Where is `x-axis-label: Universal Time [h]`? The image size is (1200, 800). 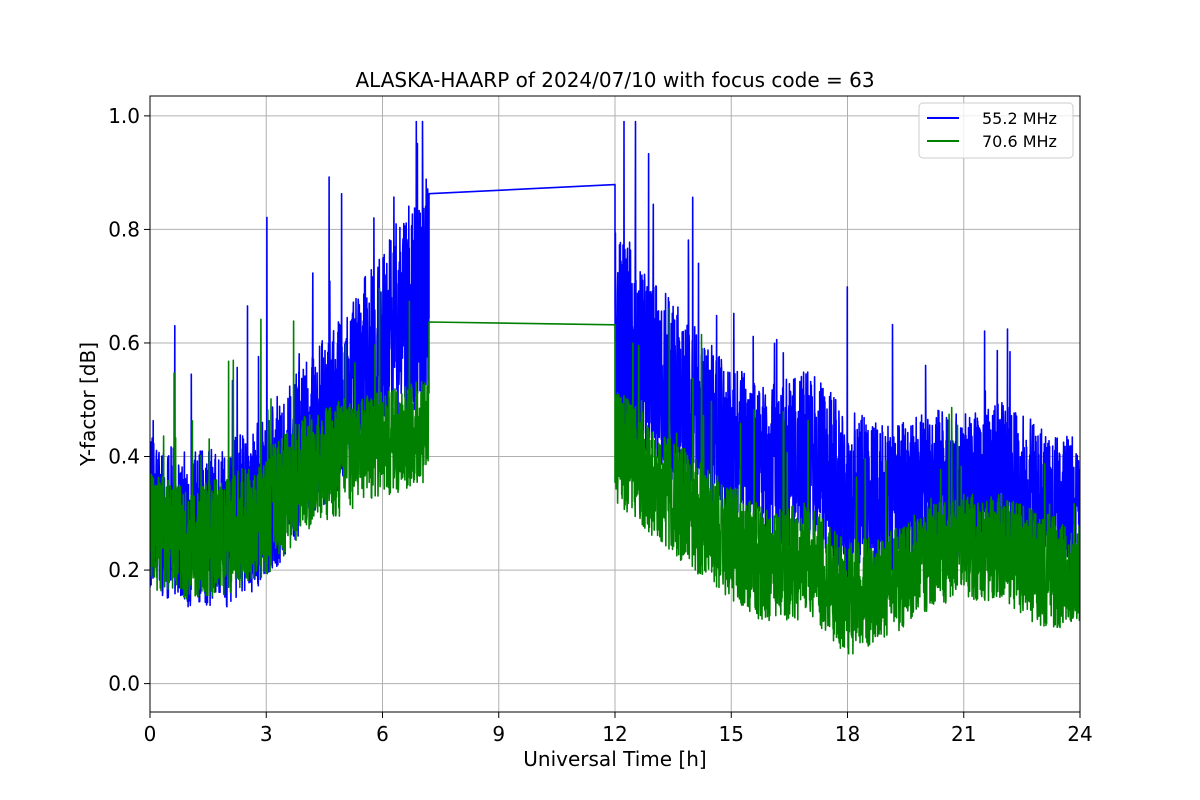
x-axis-label: Universal Time [h] is located at coordinates (614, 759).